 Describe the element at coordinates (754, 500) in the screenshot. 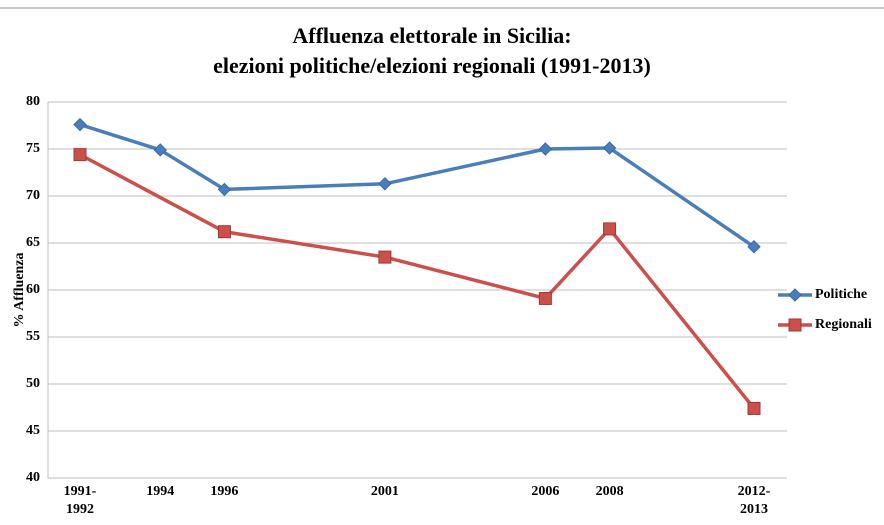

I see `x-tick-label: 2012-2013` at that location.